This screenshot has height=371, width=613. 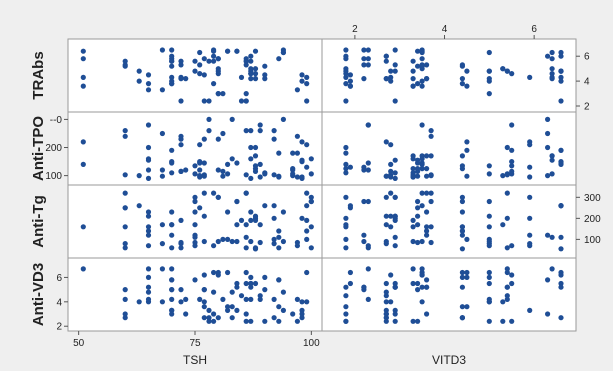 I want to click on row-label-vd3: Anti-VD3, so click(x=38, y=294).